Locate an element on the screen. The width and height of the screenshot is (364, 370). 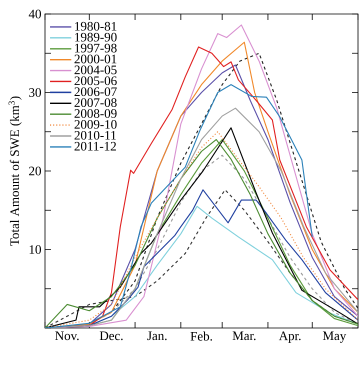
legend-label: 2009-10 is located at coordinates (95, 124).